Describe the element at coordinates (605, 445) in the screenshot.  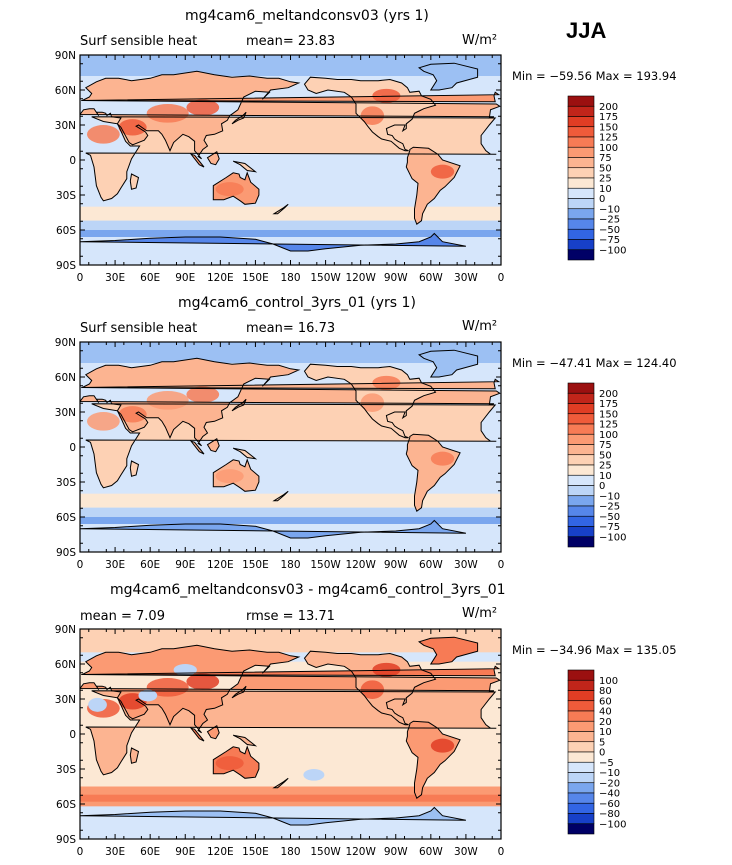
I see `colorbar-label: 75` at that location.